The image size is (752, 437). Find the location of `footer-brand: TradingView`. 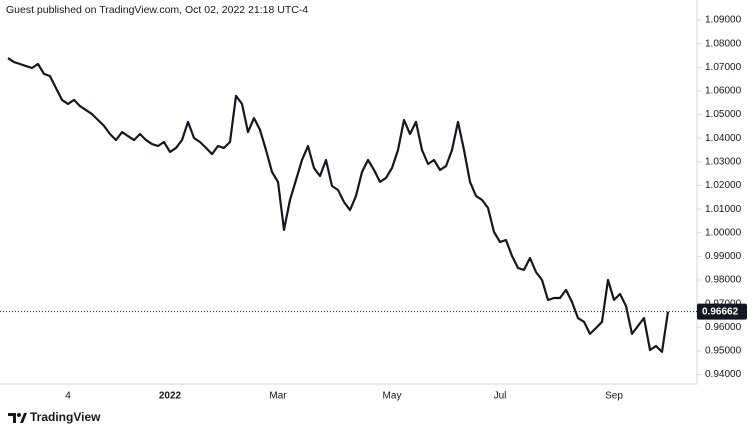

footer-brand: TradingView is located at coordinates (65, 417).